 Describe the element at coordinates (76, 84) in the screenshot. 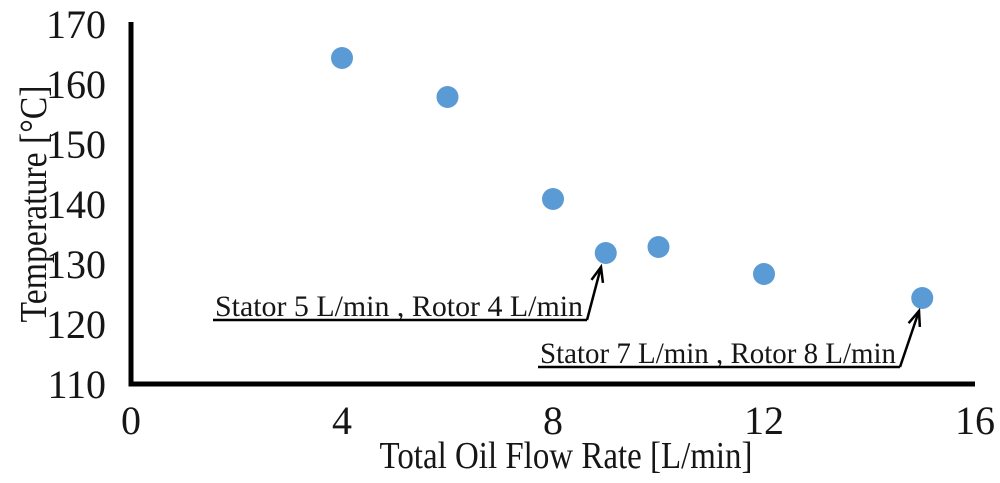

I see `y-tick-label: 160` at that location.